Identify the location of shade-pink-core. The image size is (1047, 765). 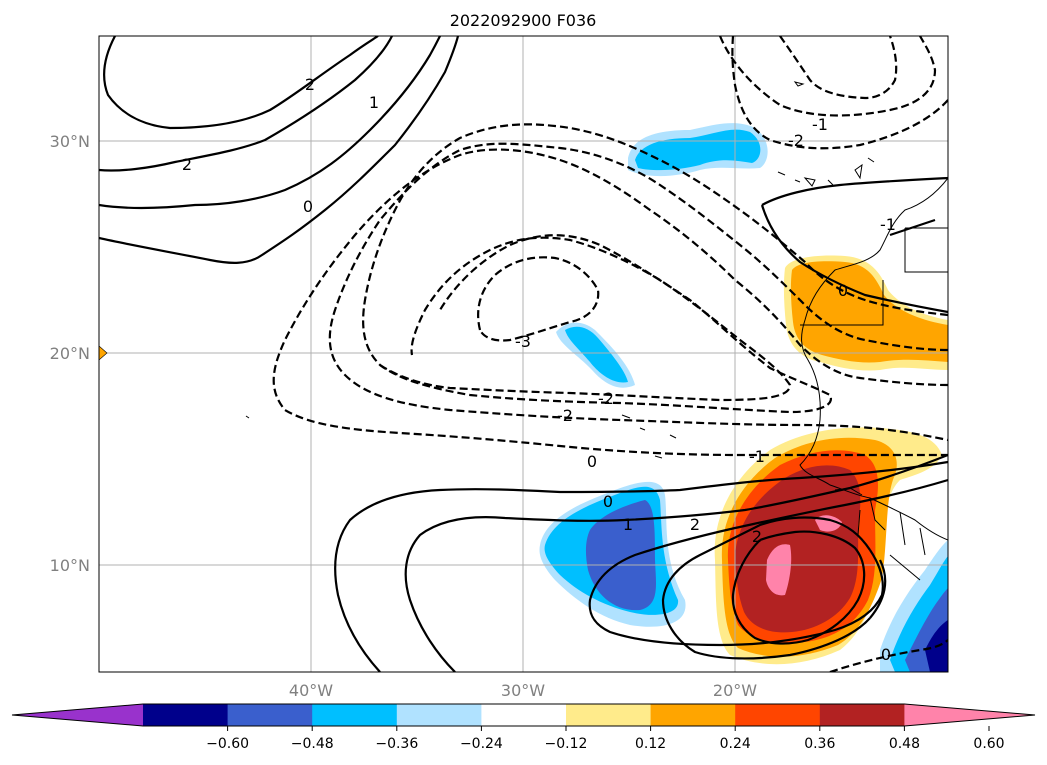
(779, 570).